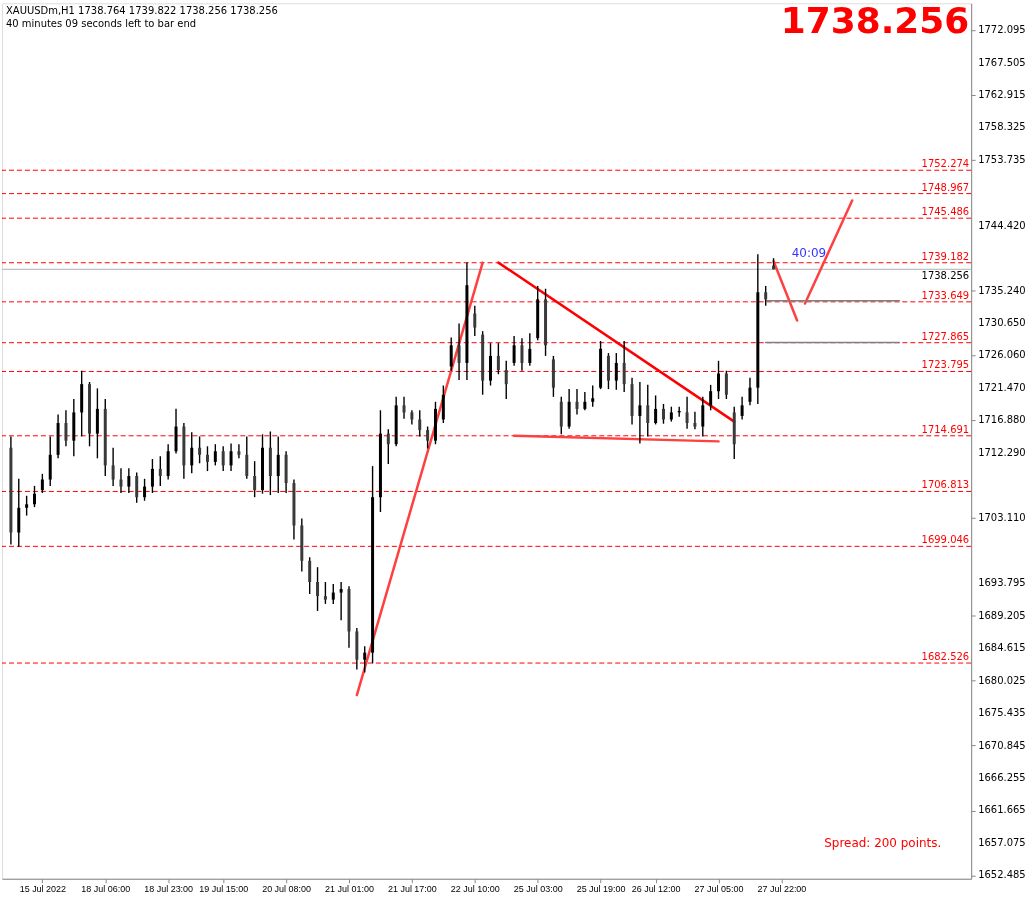 This screenshot has height=910, width=1028. Describe the element at coordinates (1002, 323) in the screenshot. I see `y-tick-label: 1730.650` at that location.